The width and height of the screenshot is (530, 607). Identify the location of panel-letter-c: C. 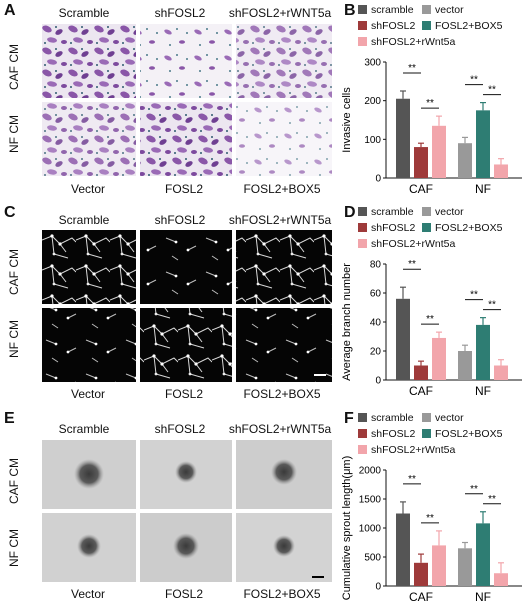
(10, 212).